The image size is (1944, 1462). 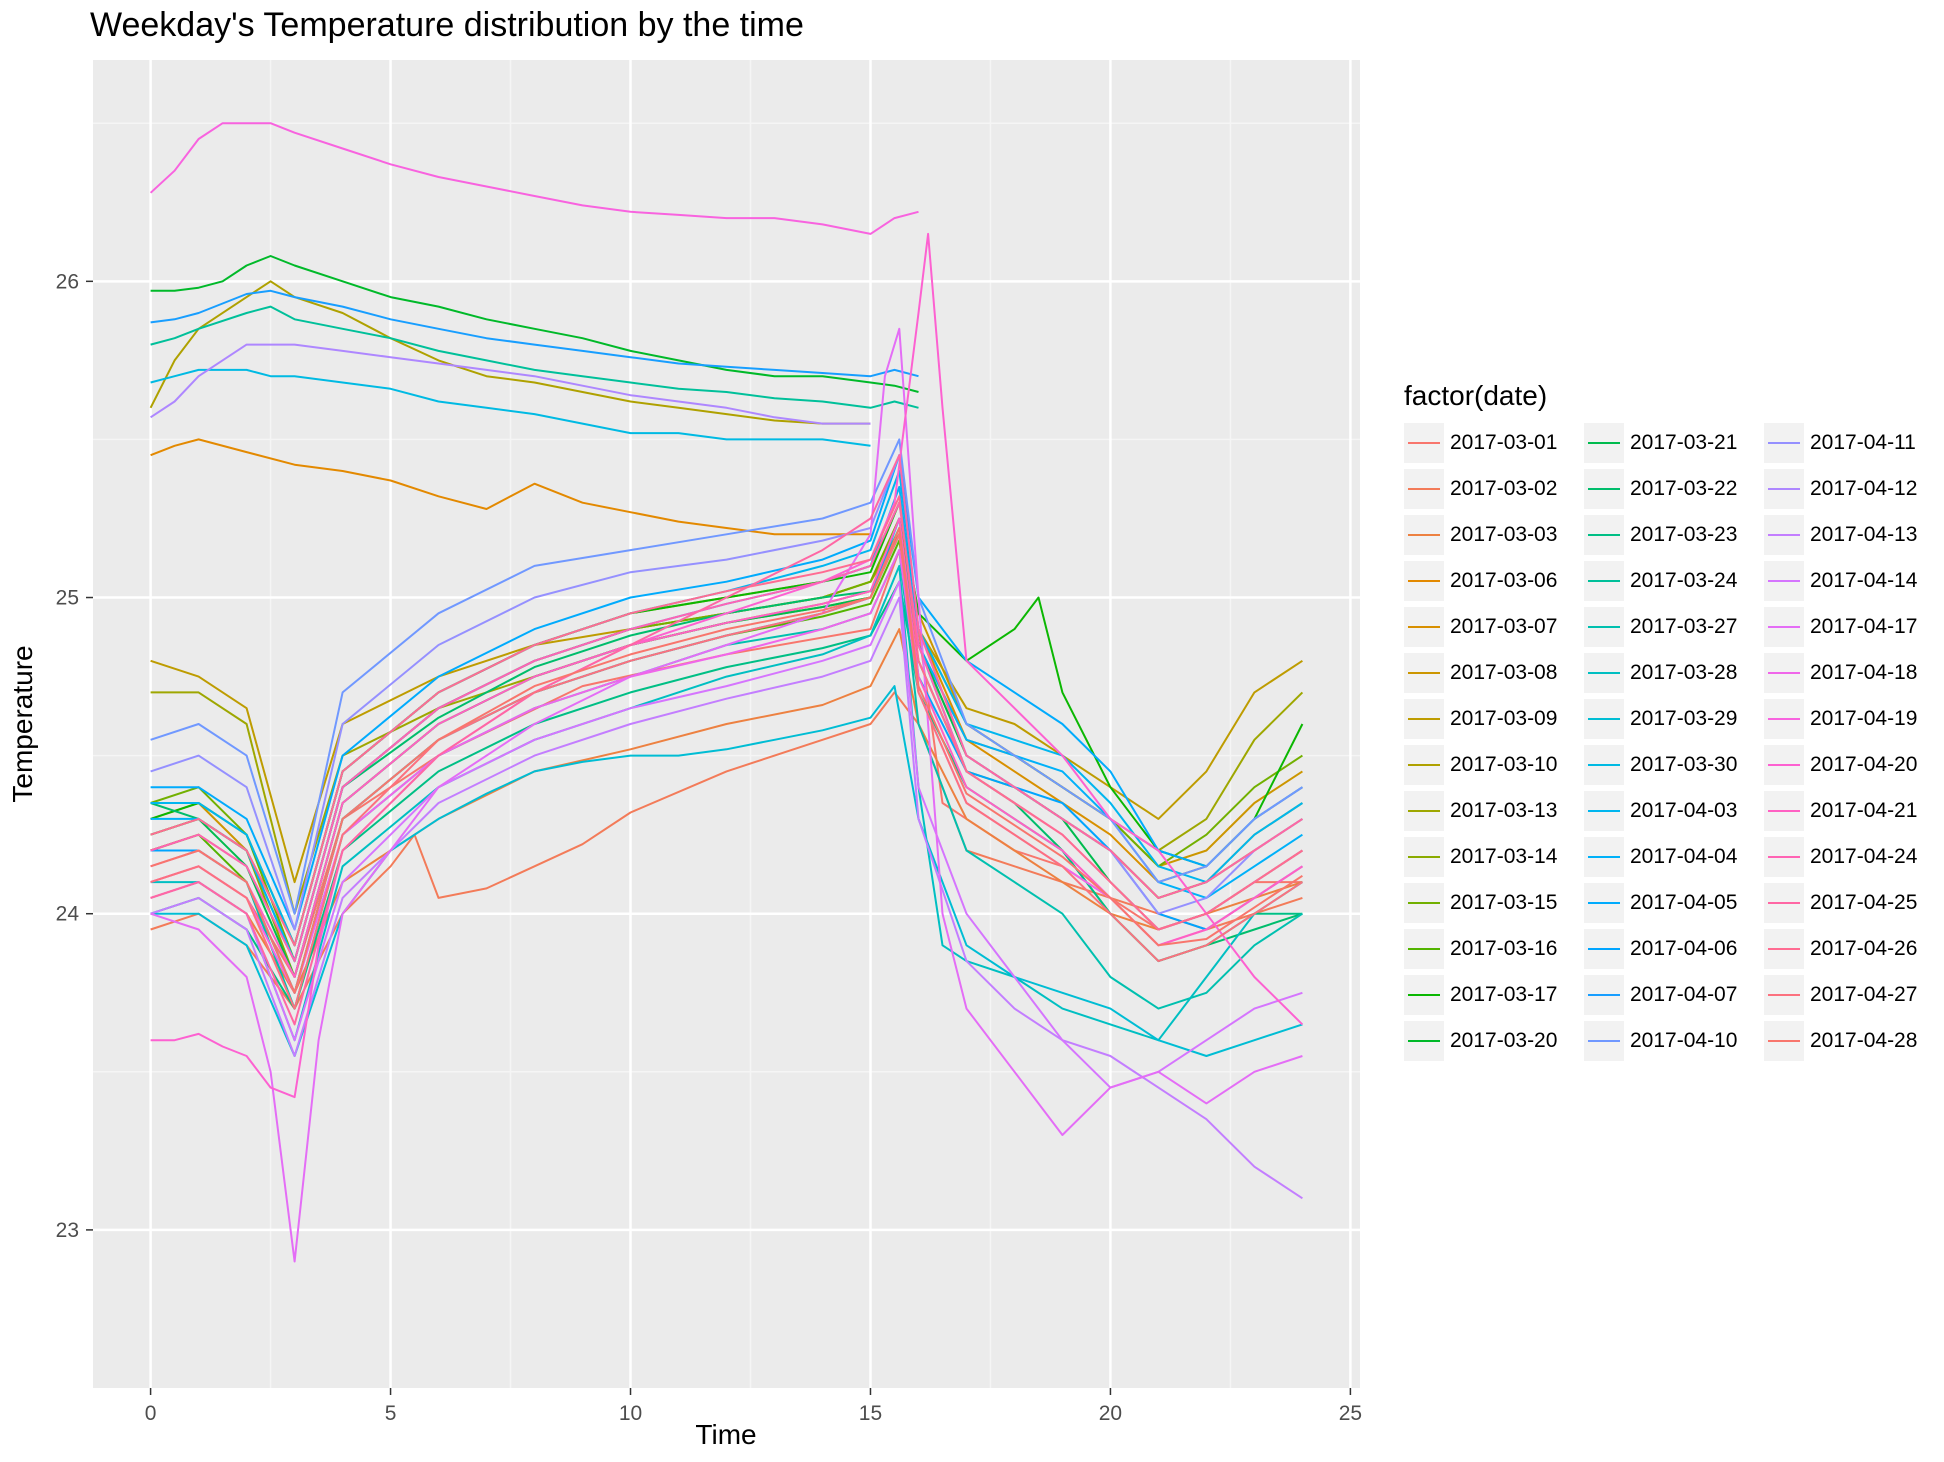 I want to click on legend-label: 2017-03-03, so click(x=1504, y=534).